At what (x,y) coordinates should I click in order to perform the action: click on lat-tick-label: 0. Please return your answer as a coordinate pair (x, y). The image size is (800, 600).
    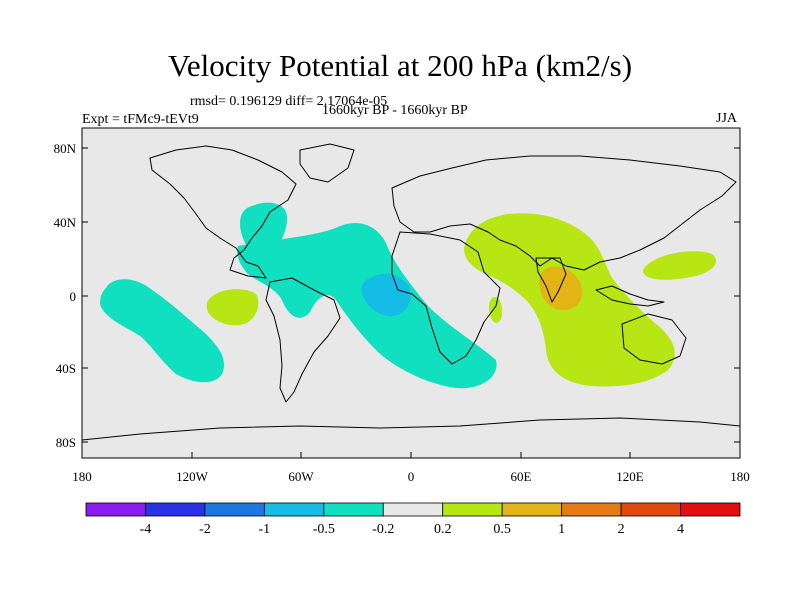
    Looking at the image, I should click on (73, 296).